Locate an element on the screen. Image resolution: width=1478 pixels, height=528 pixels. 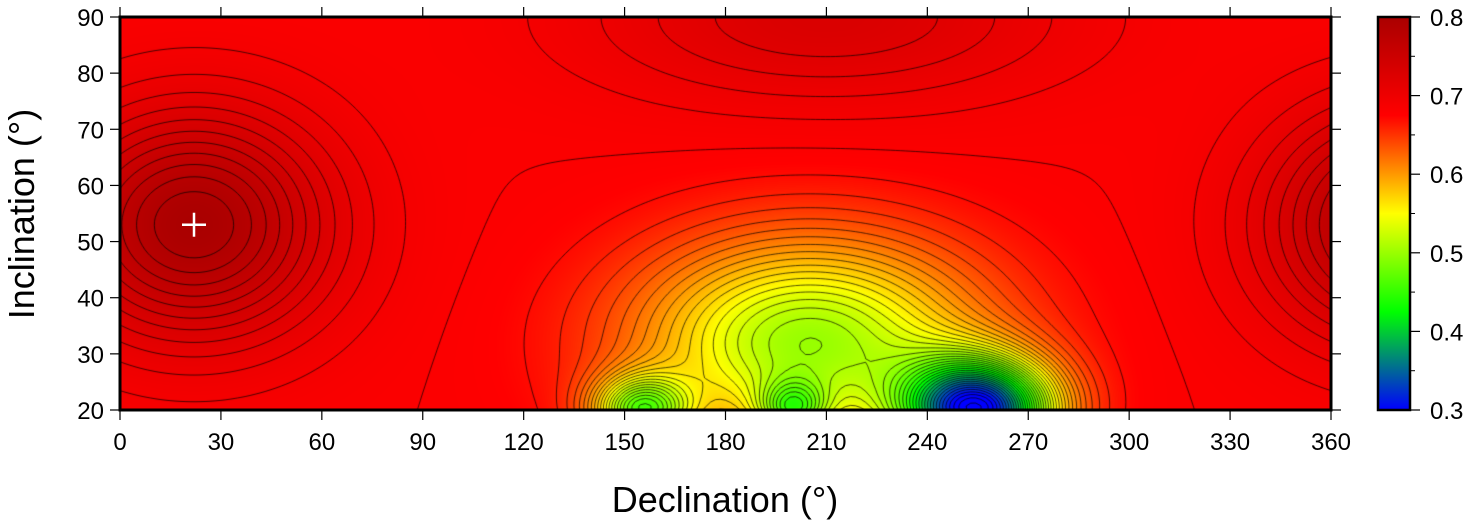
x-tick-label: 360 is located at coordinates (1331, 442).